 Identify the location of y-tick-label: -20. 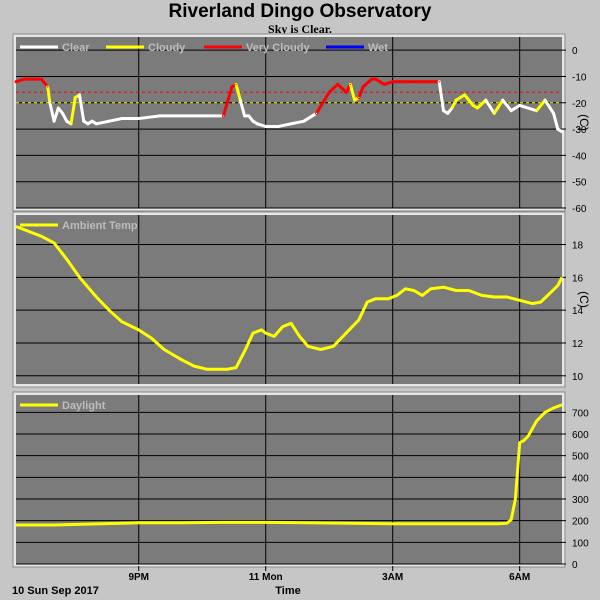
(579, 104).